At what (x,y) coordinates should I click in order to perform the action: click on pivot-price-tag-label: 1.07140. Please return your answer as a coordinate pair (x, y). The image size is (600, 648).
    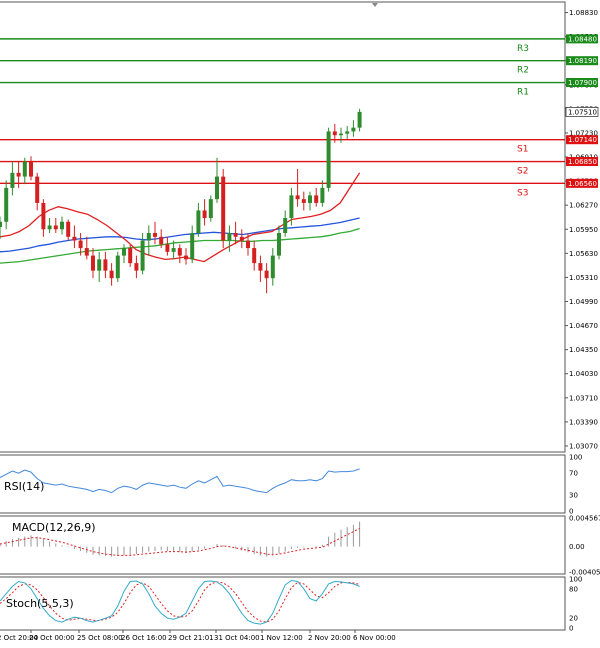
    Looking at the image, I should click on (582, 140).